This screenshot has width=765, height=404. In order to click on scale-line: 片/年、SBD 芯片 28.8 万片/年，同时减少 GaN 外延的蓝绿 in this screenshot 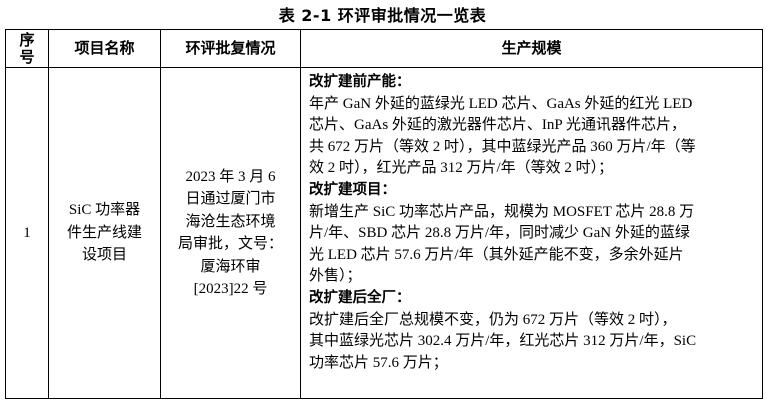, I will do `click(499, 233)`.